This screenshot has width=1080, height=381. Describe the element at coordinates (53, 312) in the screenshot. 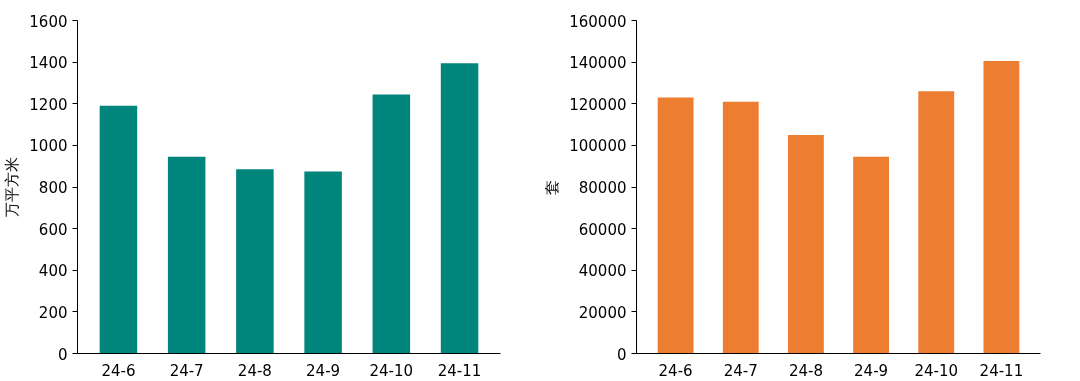

I see `y-tick-label: 200` at that location.